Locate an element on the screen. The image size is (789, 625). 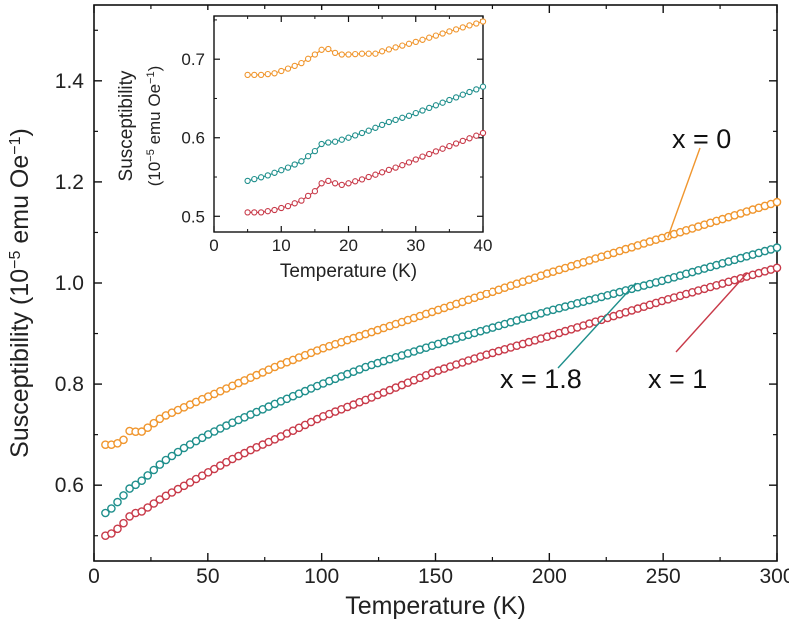
y-tick-label: 1.0 is located at coordinates (69, 283).